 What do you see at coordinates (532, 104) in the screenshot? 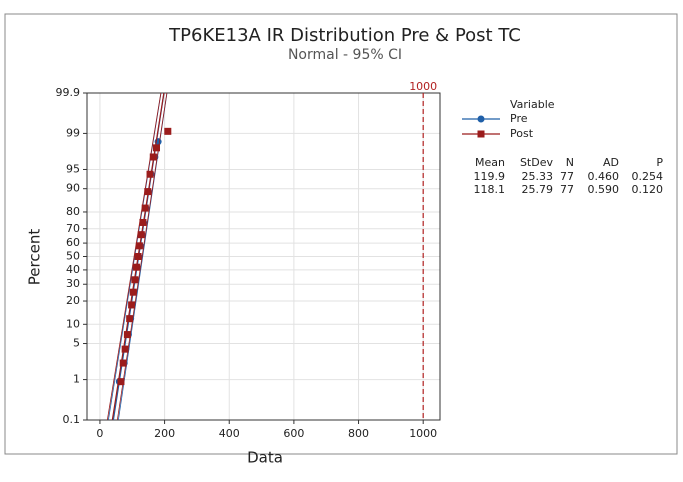
I see `legend-title: Variable` at bounding box center [532, 104].